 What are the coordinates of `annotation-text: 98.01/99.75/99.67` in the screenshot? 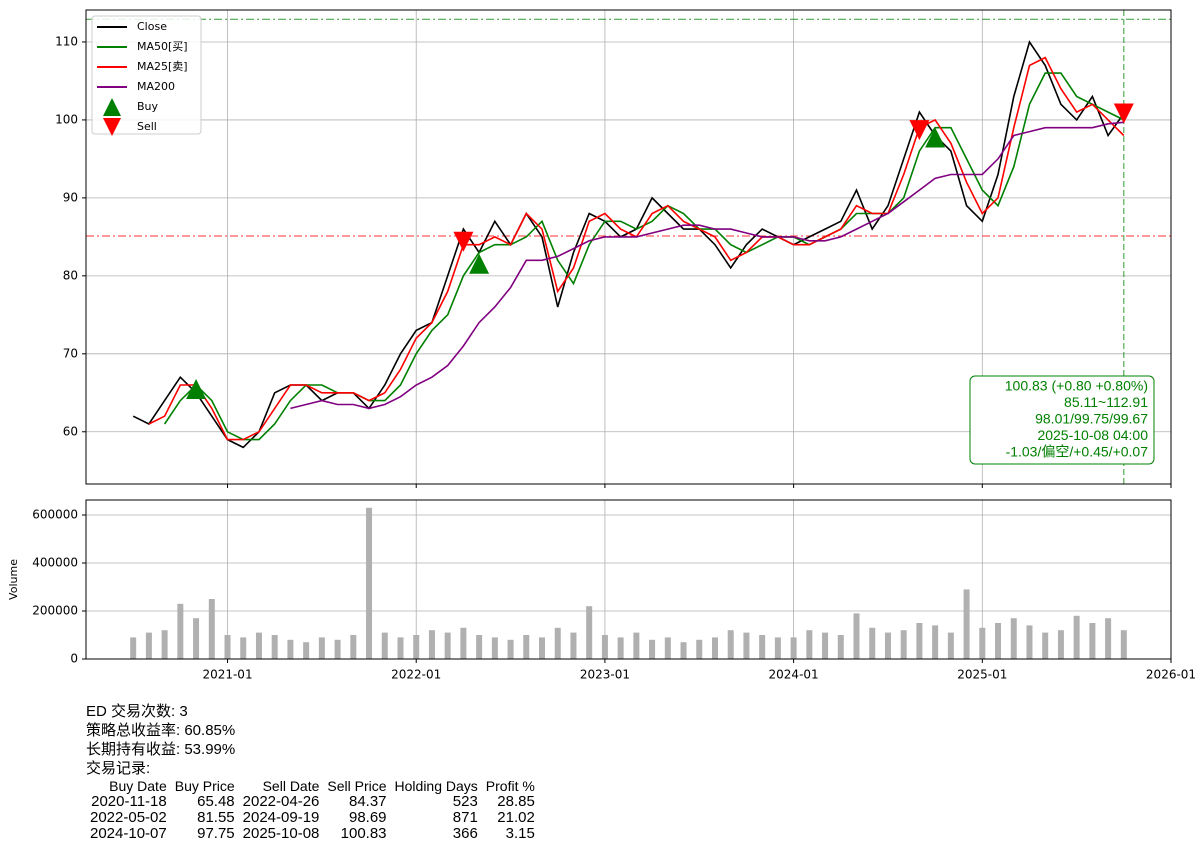 It's located at (1091, 419).